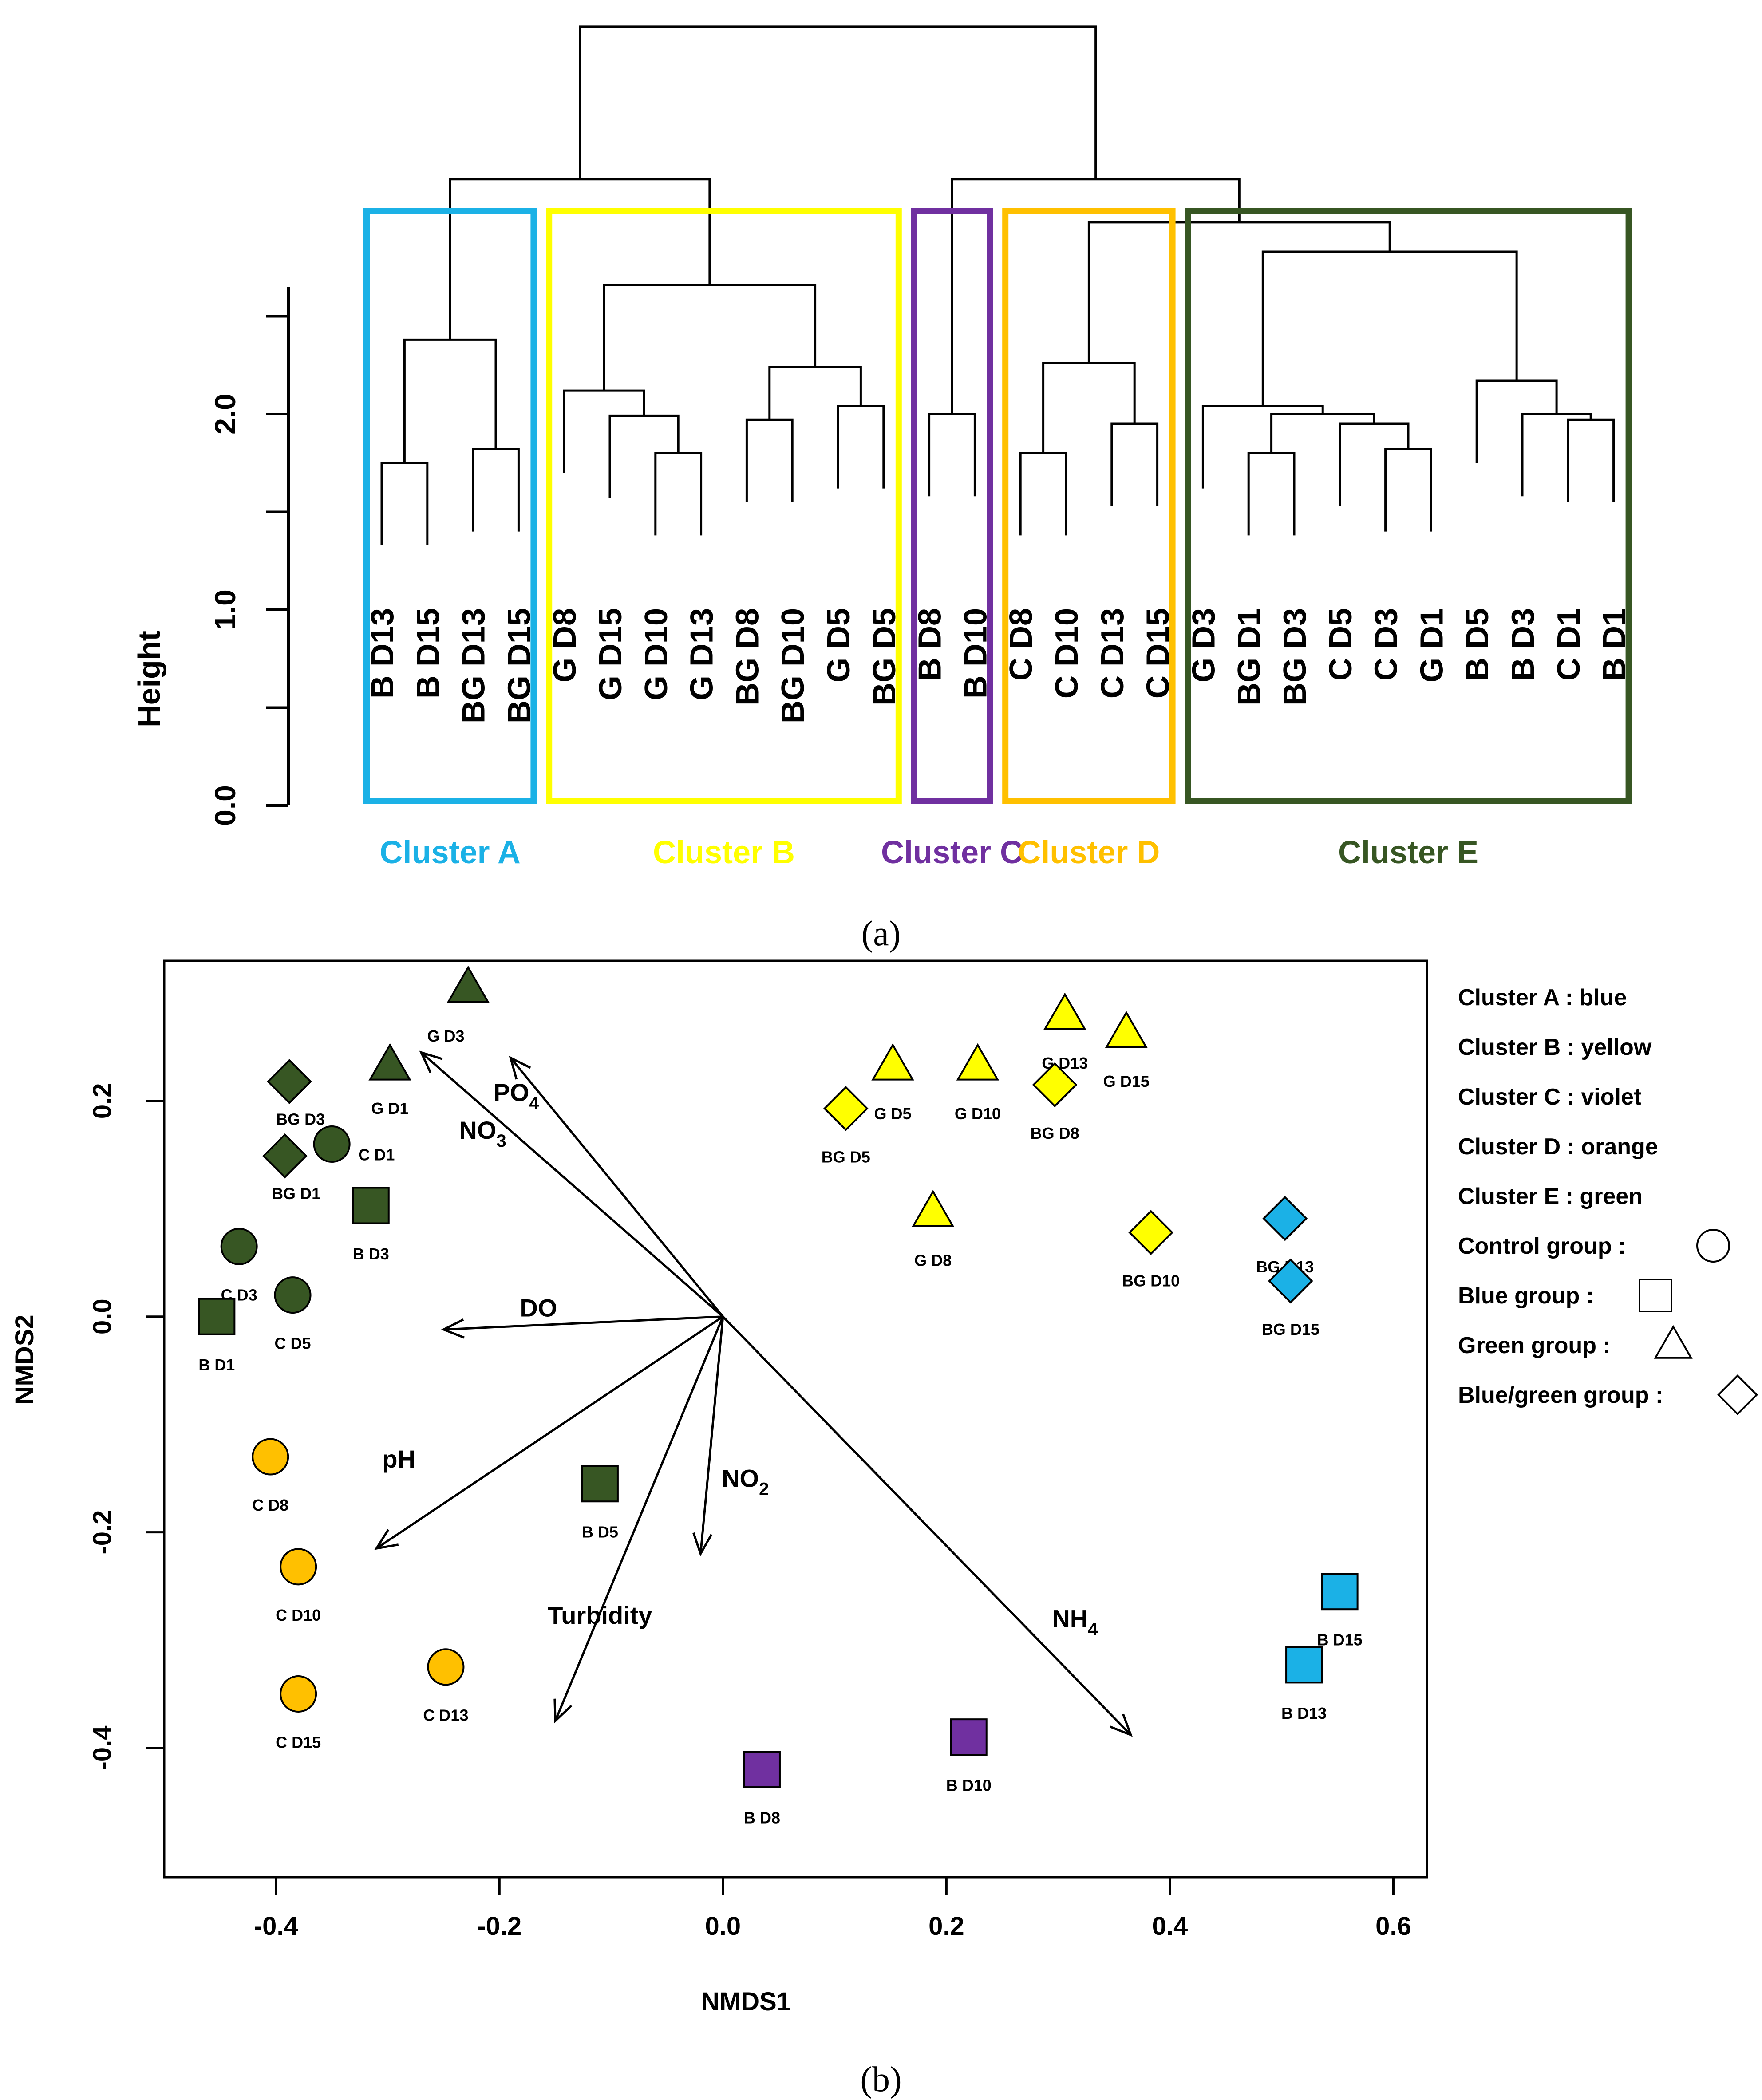  What do you see at coordinates (930, 644) in the screenshot?
I see `dendro-leaf-label: B D8` at bounding box center [930, 644].